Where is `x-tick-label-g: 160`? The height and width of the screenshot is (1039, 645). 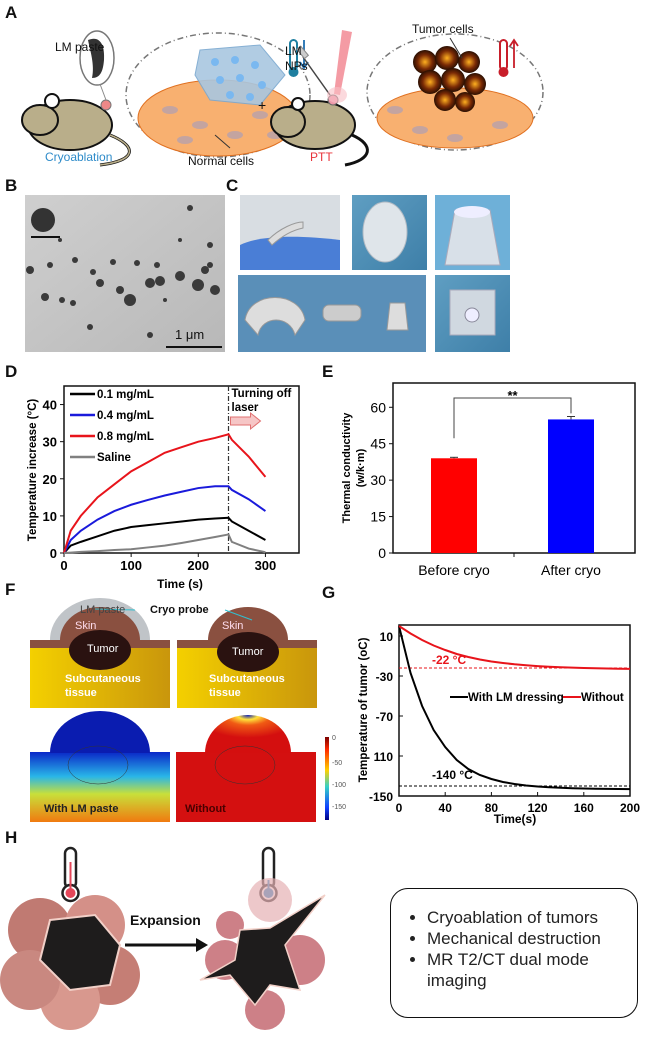
x-tick-label-g: 160 is located at coordinates (584, 808).